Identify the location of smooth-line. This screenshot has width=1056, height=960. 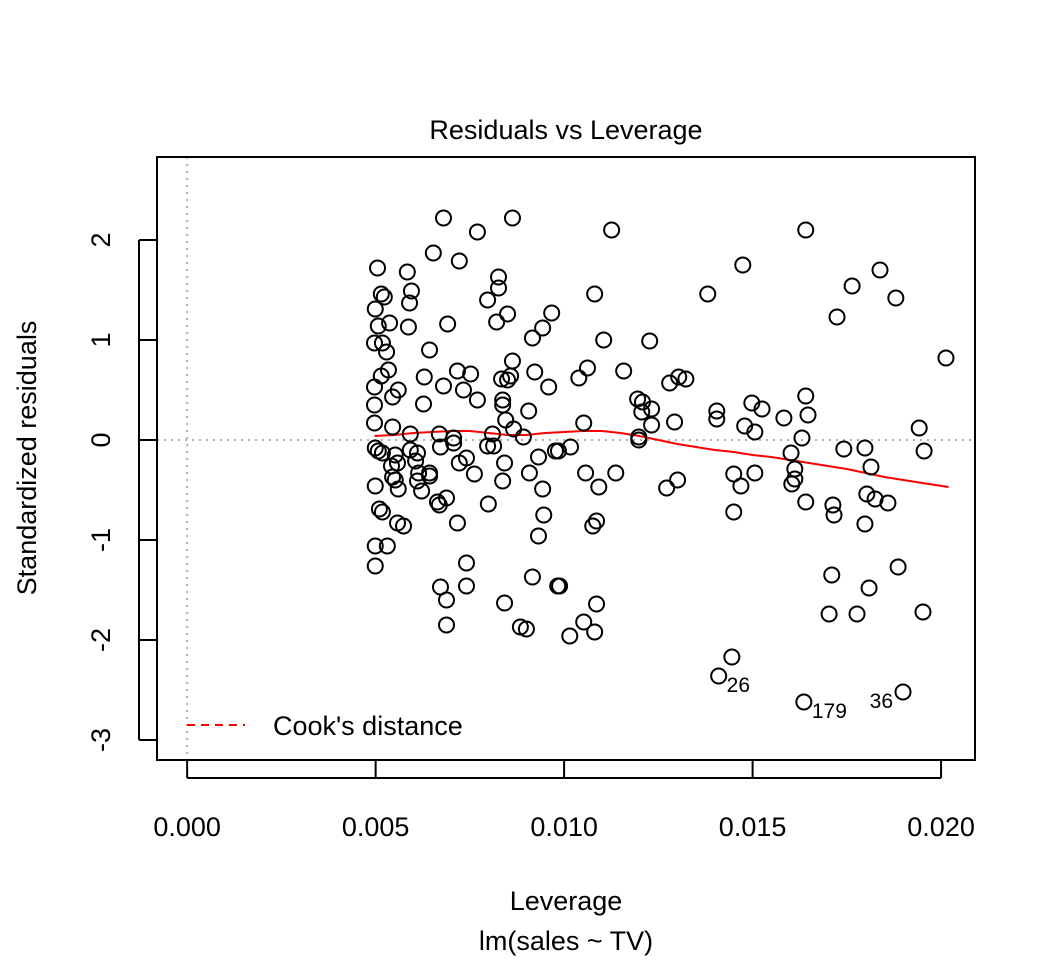
(661, 459).